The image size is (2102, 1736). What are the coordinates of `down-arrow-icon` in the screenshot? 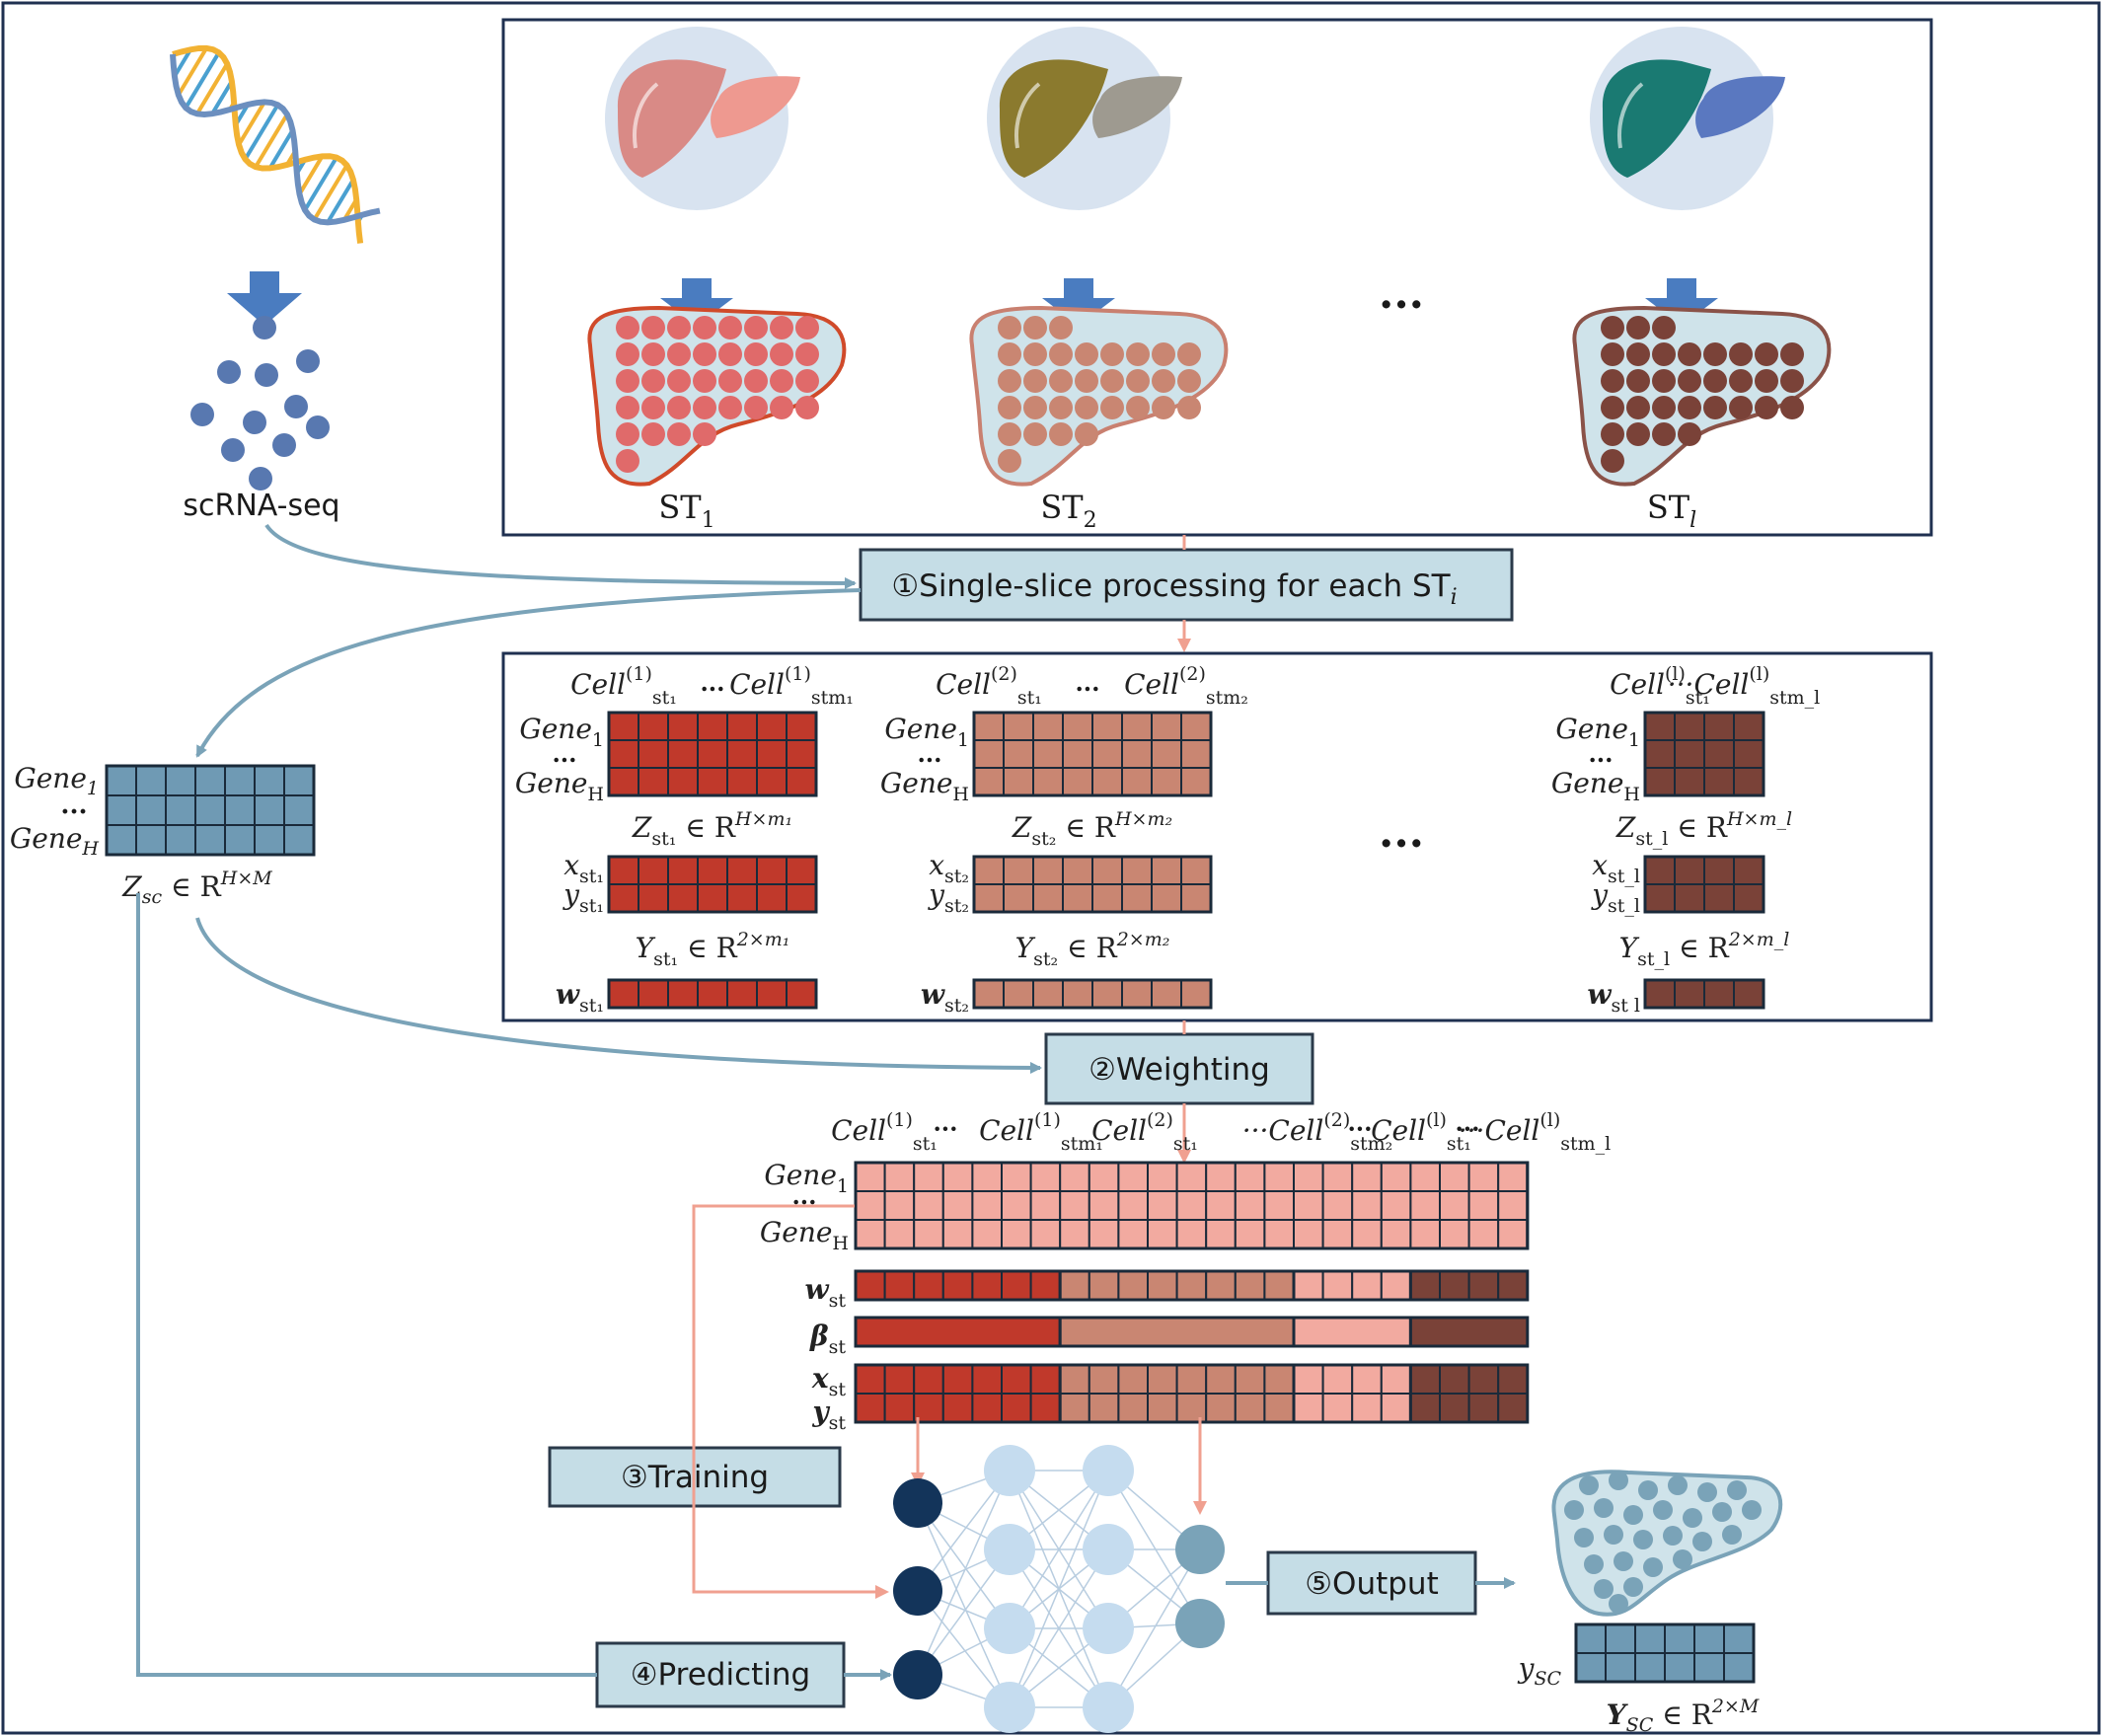 It's located at (697, 288).